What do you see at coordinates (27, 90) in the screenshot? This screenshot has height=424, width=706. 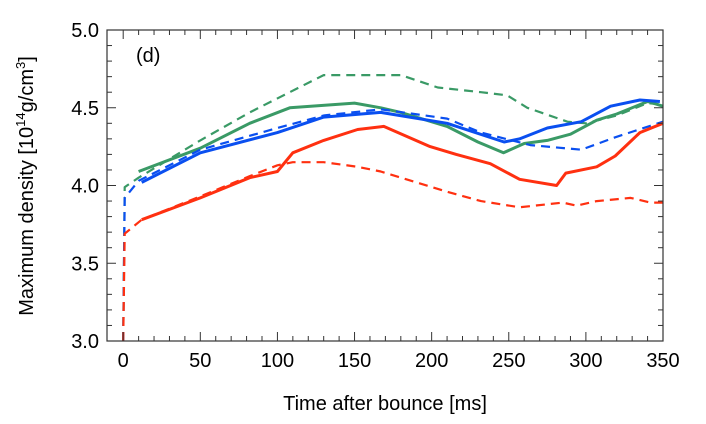 I see `y-axis-title-mid: g/cm` at bounding box center [27, 90].